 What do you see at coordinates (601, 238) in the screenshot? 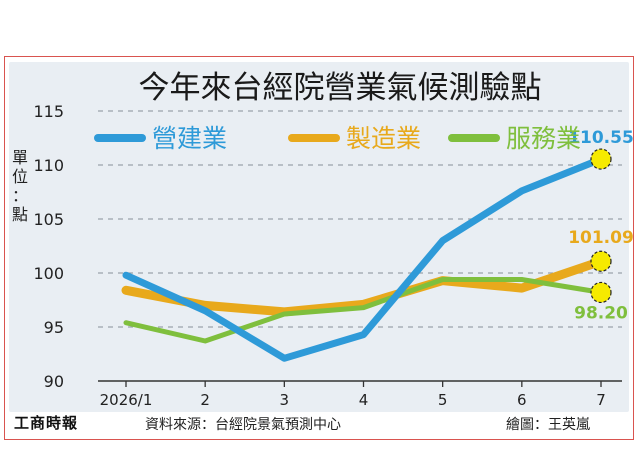
I see `data-label: 101.09` at bounding box center [601, 238].